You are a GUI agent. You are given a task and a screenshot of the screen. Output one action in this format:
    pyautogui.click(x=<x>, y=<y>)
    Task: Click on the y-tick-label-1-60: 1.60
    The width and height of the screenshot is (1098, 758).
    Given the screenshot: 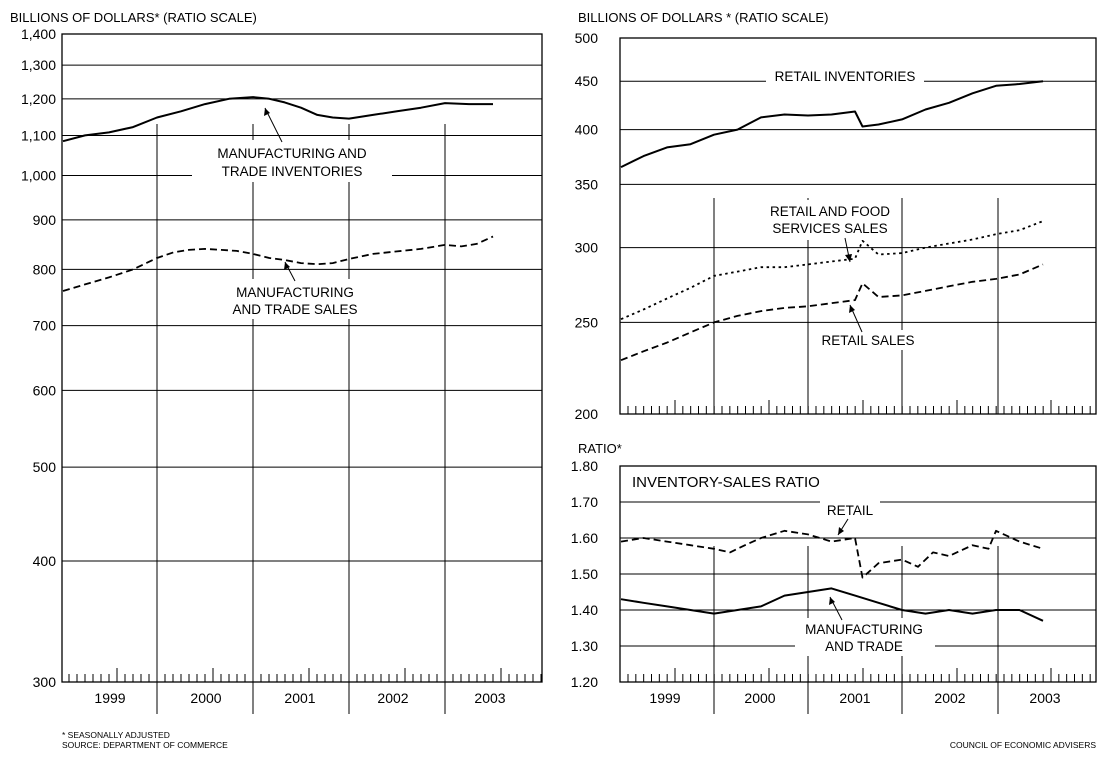 What is the action you would take?
    pyautogui.click(x=584, y=538)
    